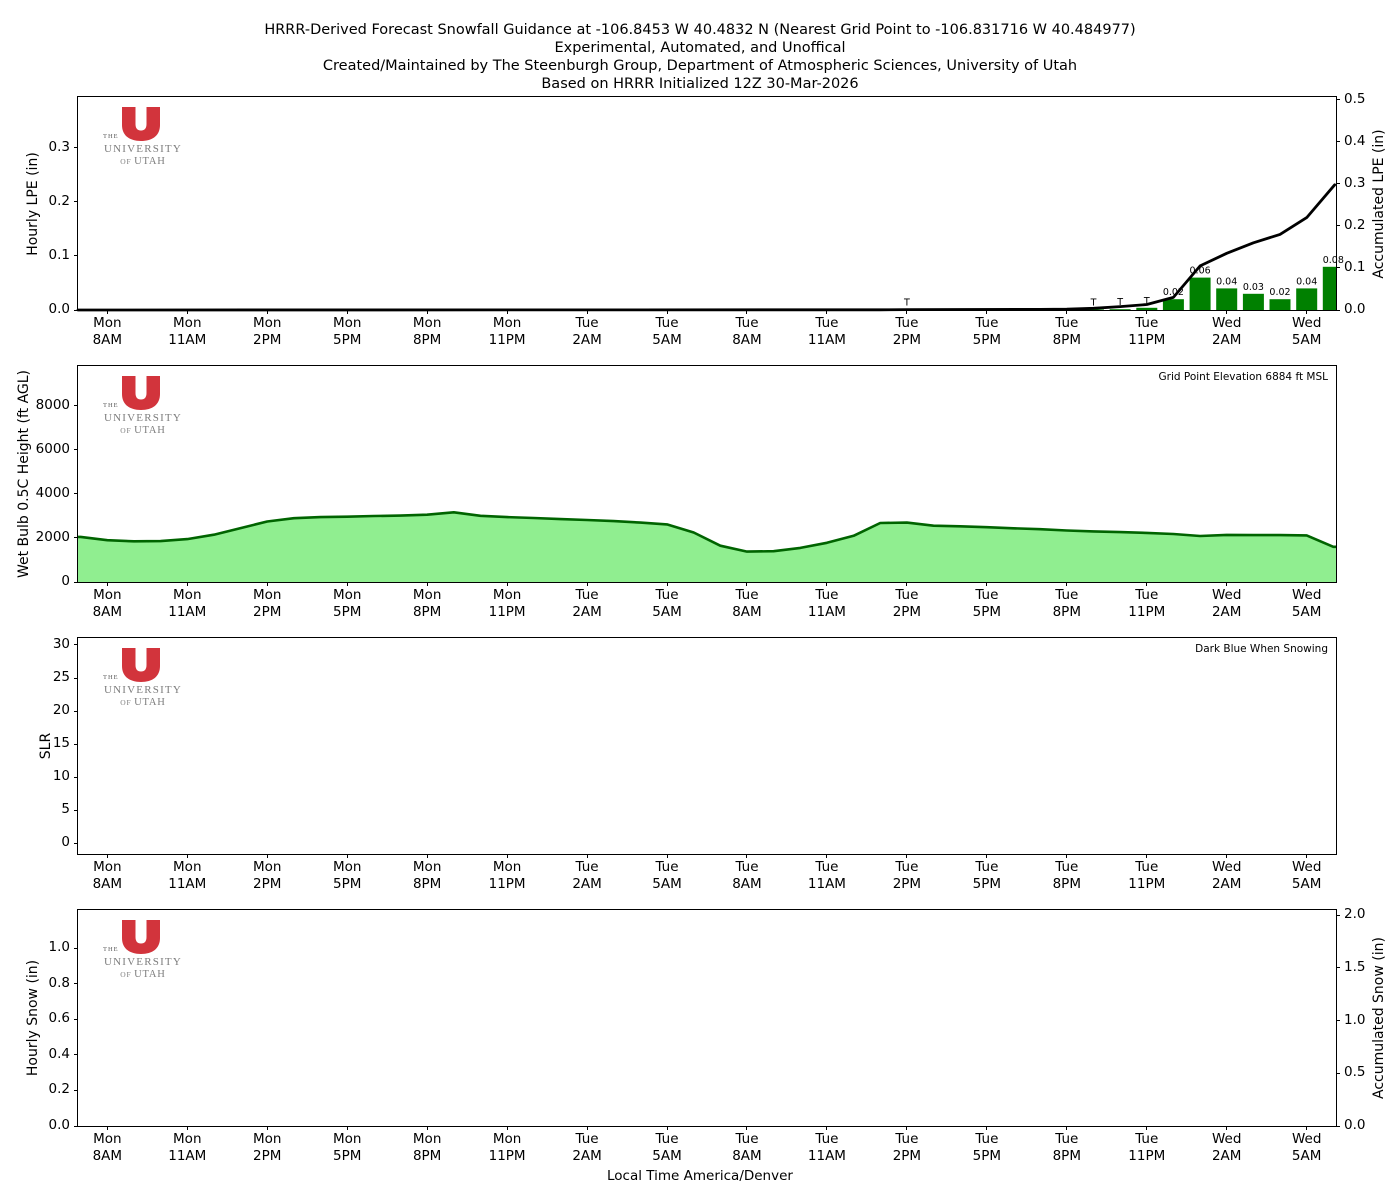 This screenshot has width=1400, height=1200. What do you see at coordinates (747, 1155) in the screenshot?
I see `x-tick-time: 8AM` at bounding box center [747, 1155].